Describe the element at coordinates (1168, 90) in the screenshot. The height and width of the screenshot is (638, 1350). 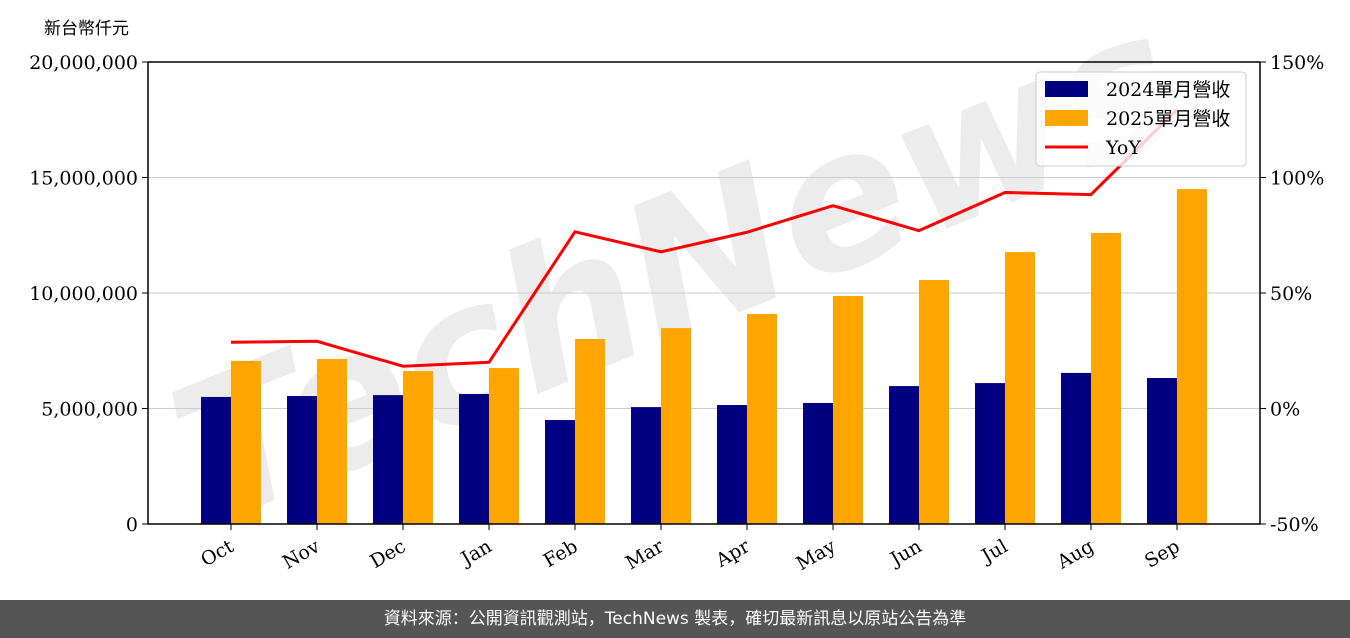
I see `legend-label: 2024單月營收` at that location.